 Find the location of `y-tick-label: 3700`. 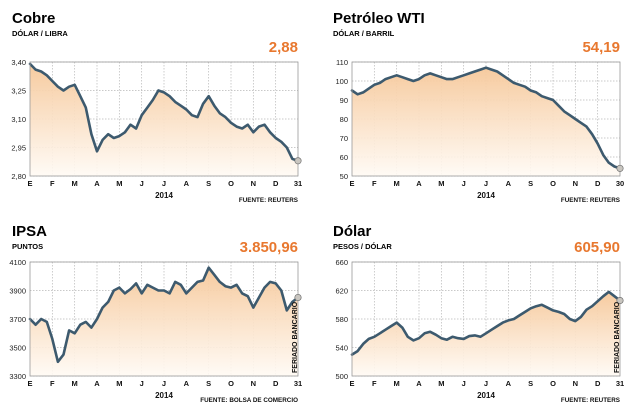

y-tick-label: 3700 is located at coordinates (17, 319).